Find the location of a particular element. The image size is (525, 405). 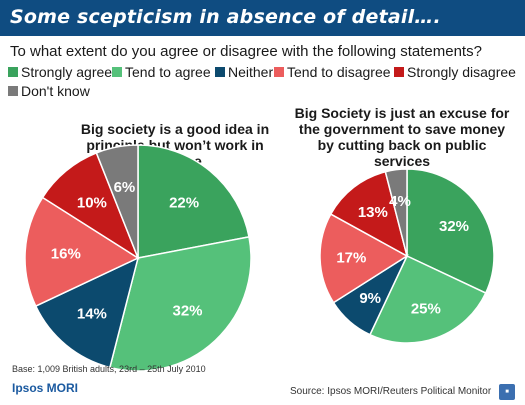

pie-left-slice-strongly-agree is located at coordinates (193, 201).